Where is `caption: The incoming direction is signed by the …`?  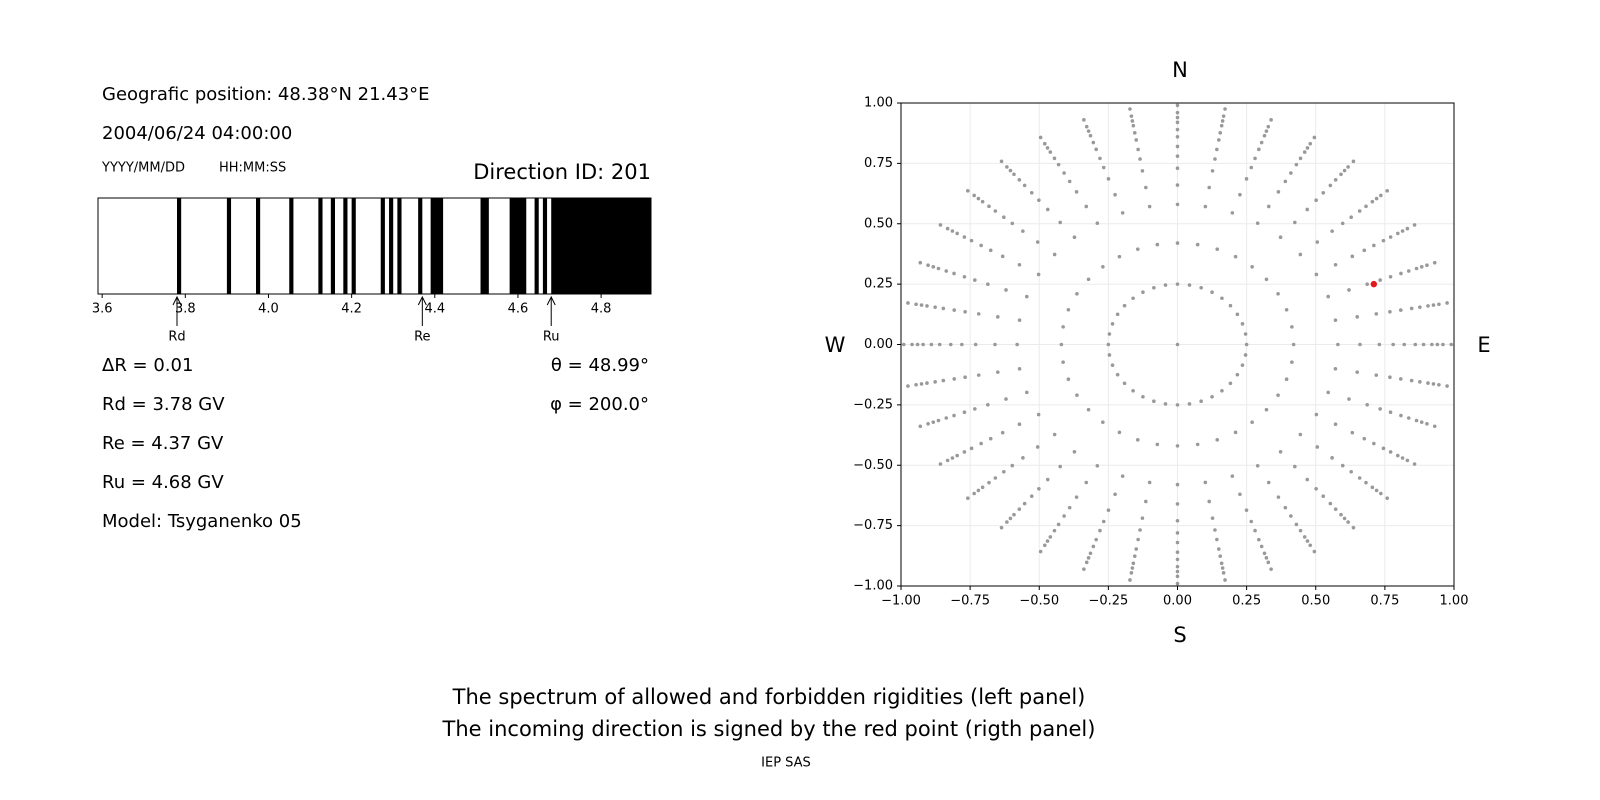
caption: The incoming direction is signed by the … is located at coordinates (769, 729).